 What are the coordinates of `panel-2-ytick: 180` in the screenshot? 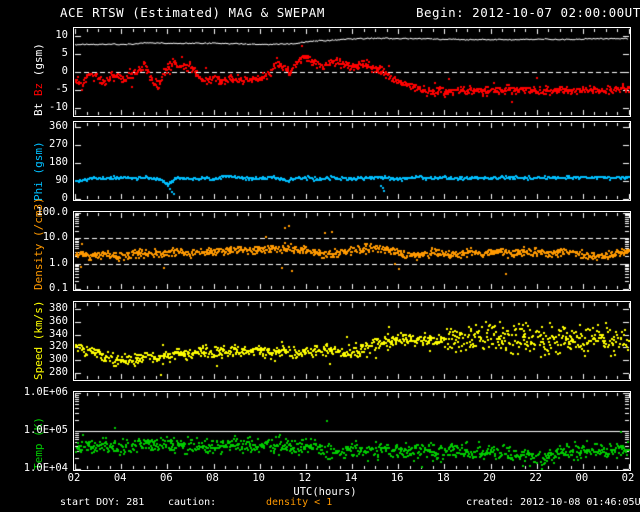 It's located at (58, 162).